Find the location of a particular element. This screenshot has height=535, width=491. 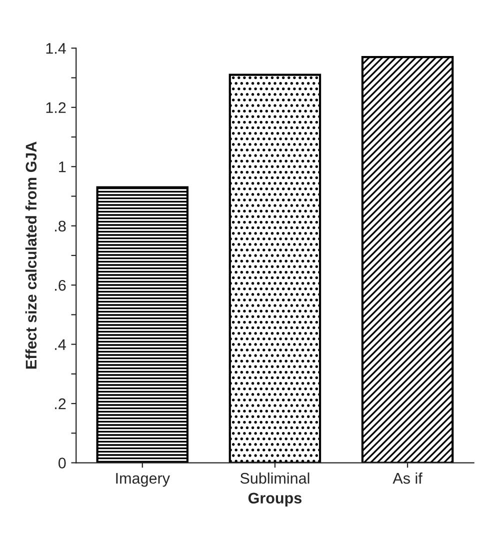

y-tick-label: 1 is located at coordinates (62, 167).